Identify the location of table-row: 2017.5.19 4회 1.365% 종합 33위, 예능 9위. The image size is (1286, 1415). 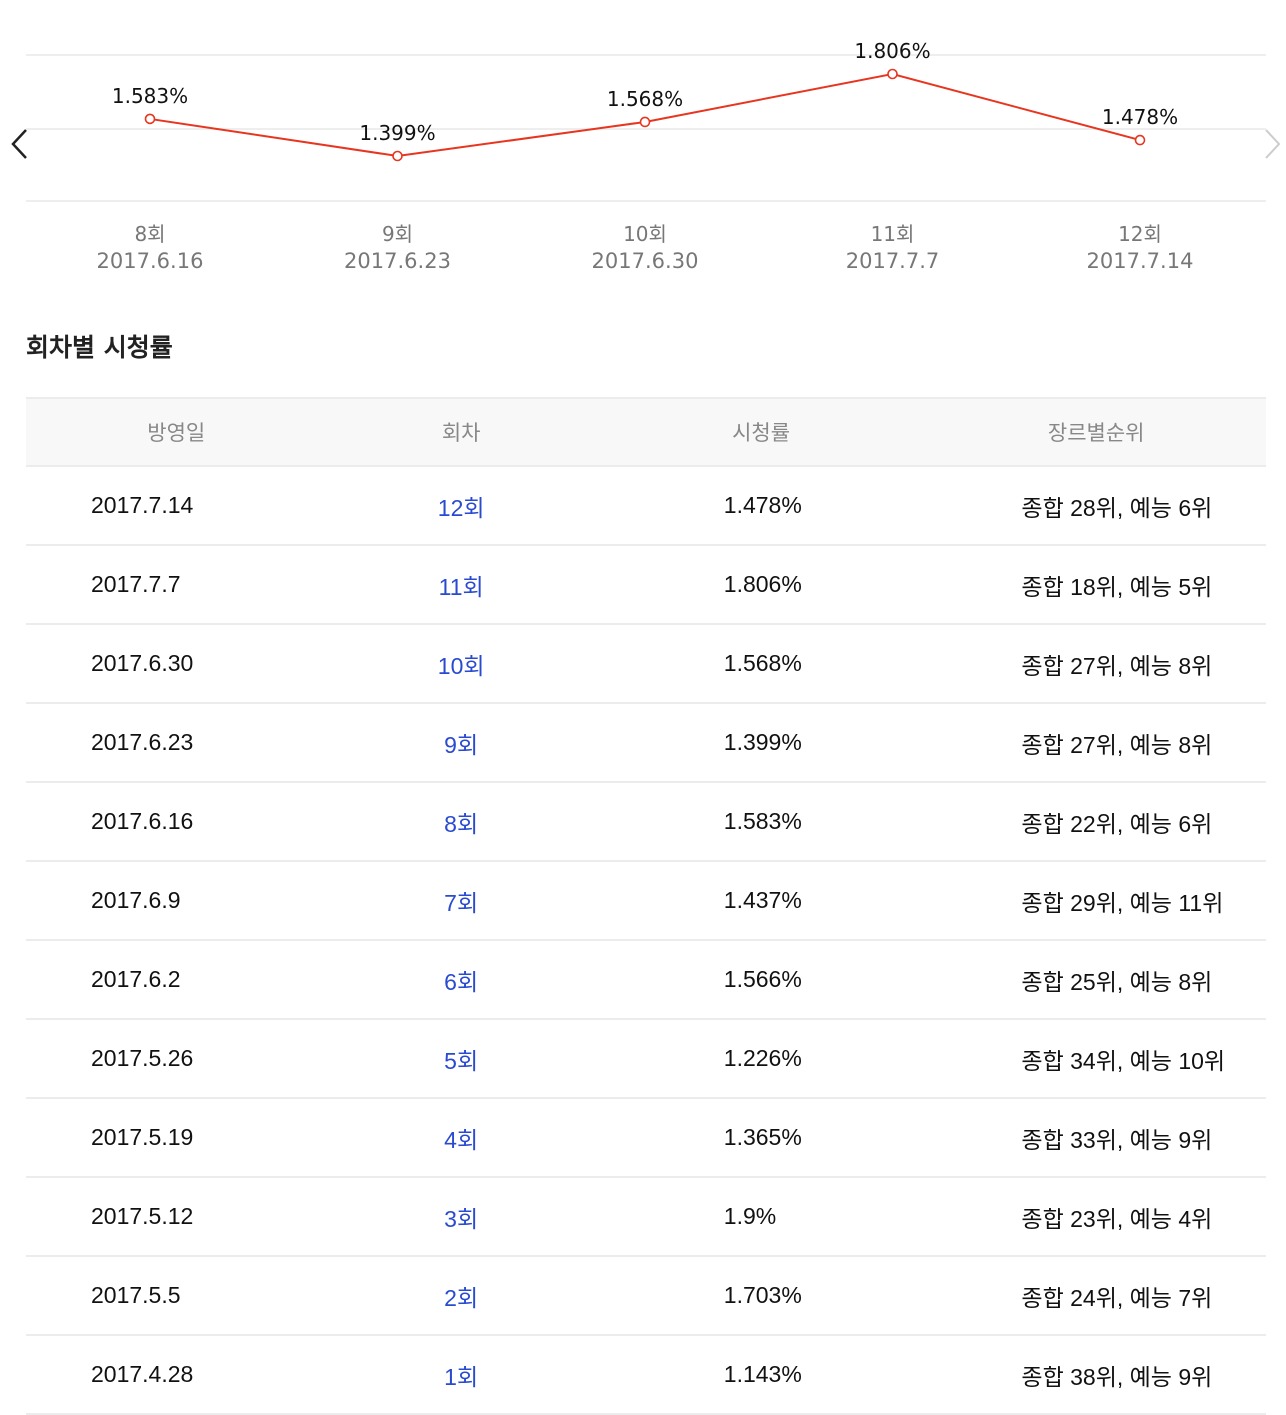
(646, 1138).